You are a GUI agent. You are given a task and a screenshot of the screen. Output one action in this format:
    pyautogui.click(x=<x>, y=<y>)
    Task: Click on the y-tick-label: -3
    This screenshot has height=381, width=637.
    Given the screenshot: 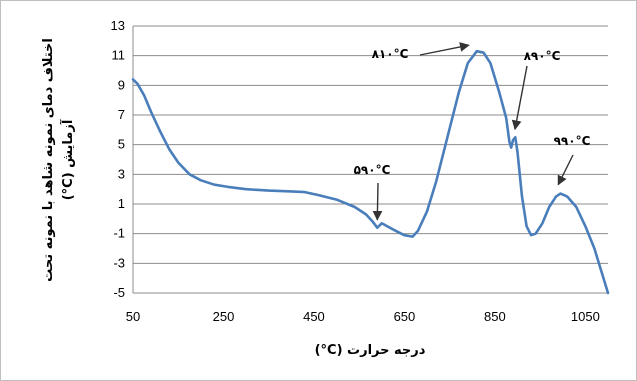 What is the action you would take?
    pyautogui.click(x=119, y=262)
    